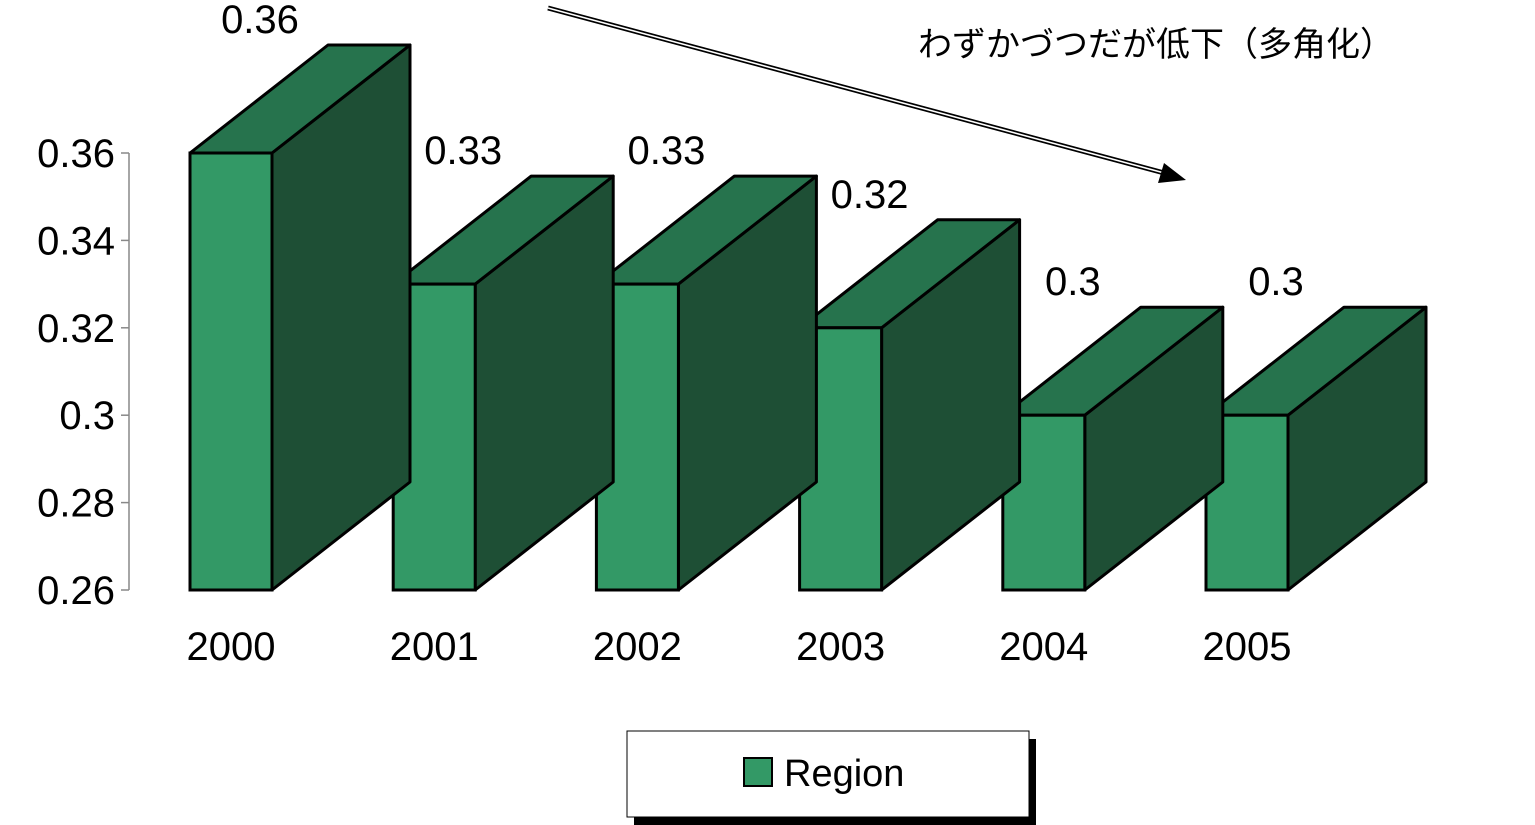  What do you see at coordinates (76, 504) in the screenshot?
I see `y-tick-label: 0.28` at bounding box center [76, 504].